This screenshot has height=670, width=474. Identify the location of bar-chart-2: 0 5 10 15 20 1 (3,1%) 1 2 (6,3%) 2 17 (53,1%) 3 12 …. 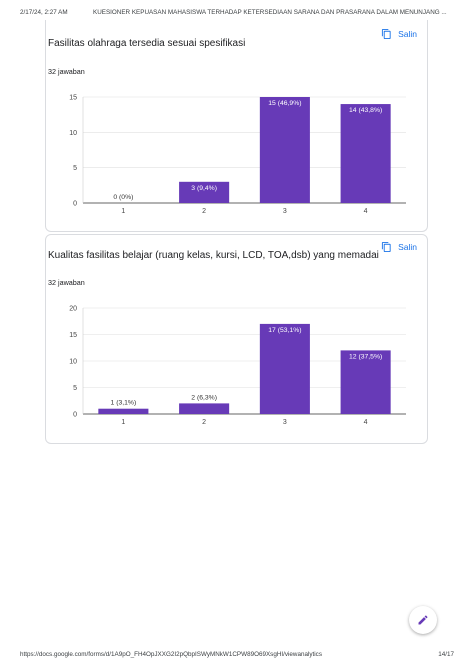
(237, 366).